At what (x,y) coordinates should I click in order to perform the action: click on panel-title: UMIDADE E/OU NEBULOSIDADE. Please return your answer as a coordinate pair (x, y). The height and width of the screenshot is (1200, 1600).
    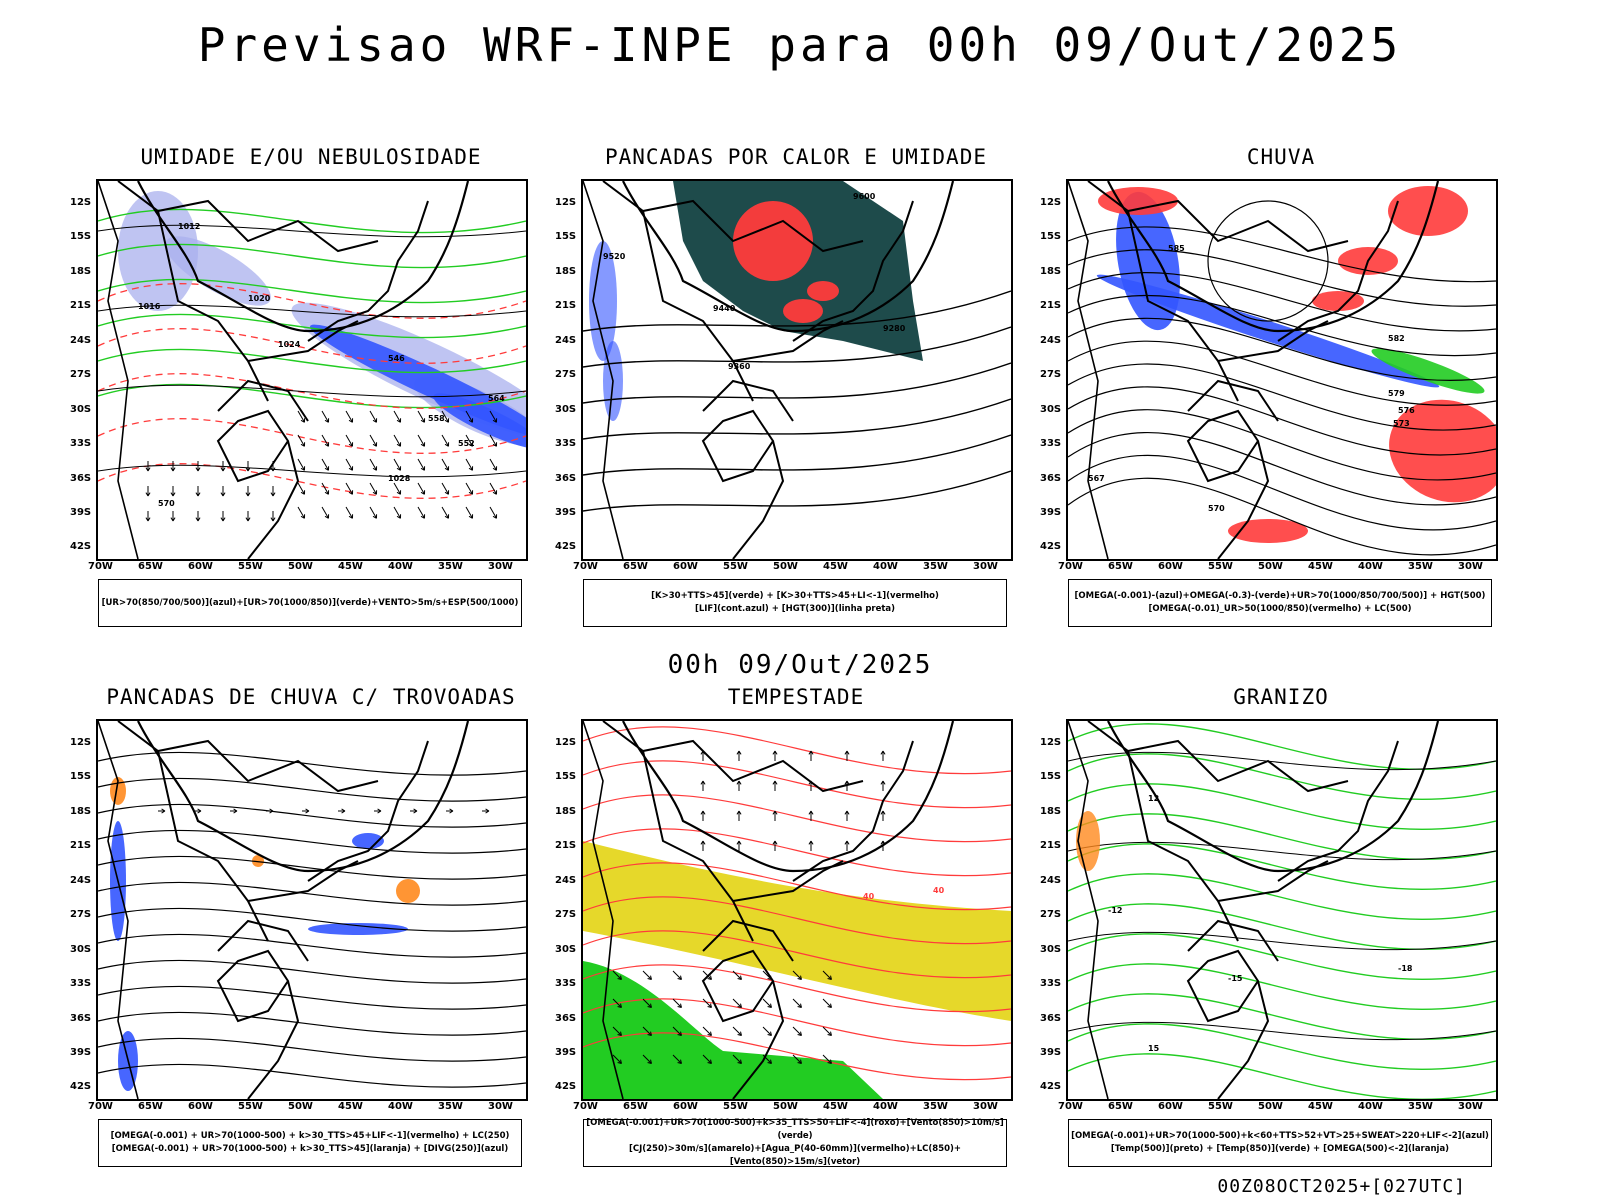
    Looking at the image, I should click on (311, 157).